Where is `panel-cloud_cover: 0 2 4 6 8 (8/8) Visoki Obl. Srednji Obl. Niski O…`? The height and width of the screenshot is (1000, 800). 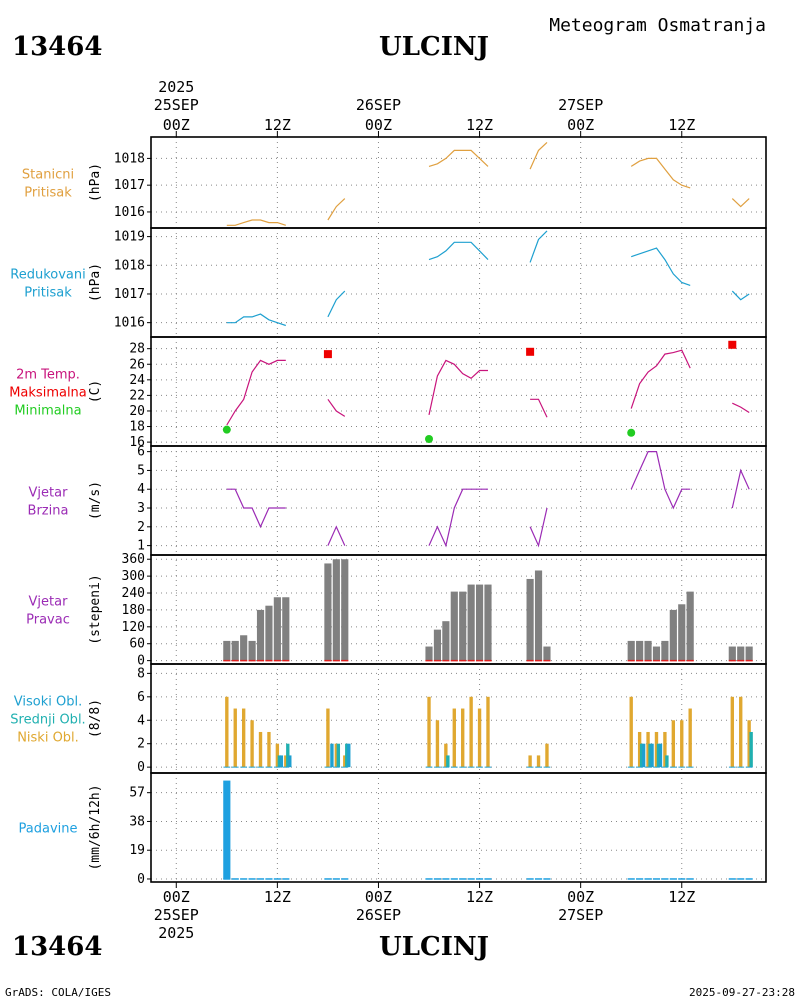 panel-cloud_cover: 0 2 4 6 8 (8/8) Visoki Obl. Srednji Obl. Niski O… is located at coordinates (388, 719).